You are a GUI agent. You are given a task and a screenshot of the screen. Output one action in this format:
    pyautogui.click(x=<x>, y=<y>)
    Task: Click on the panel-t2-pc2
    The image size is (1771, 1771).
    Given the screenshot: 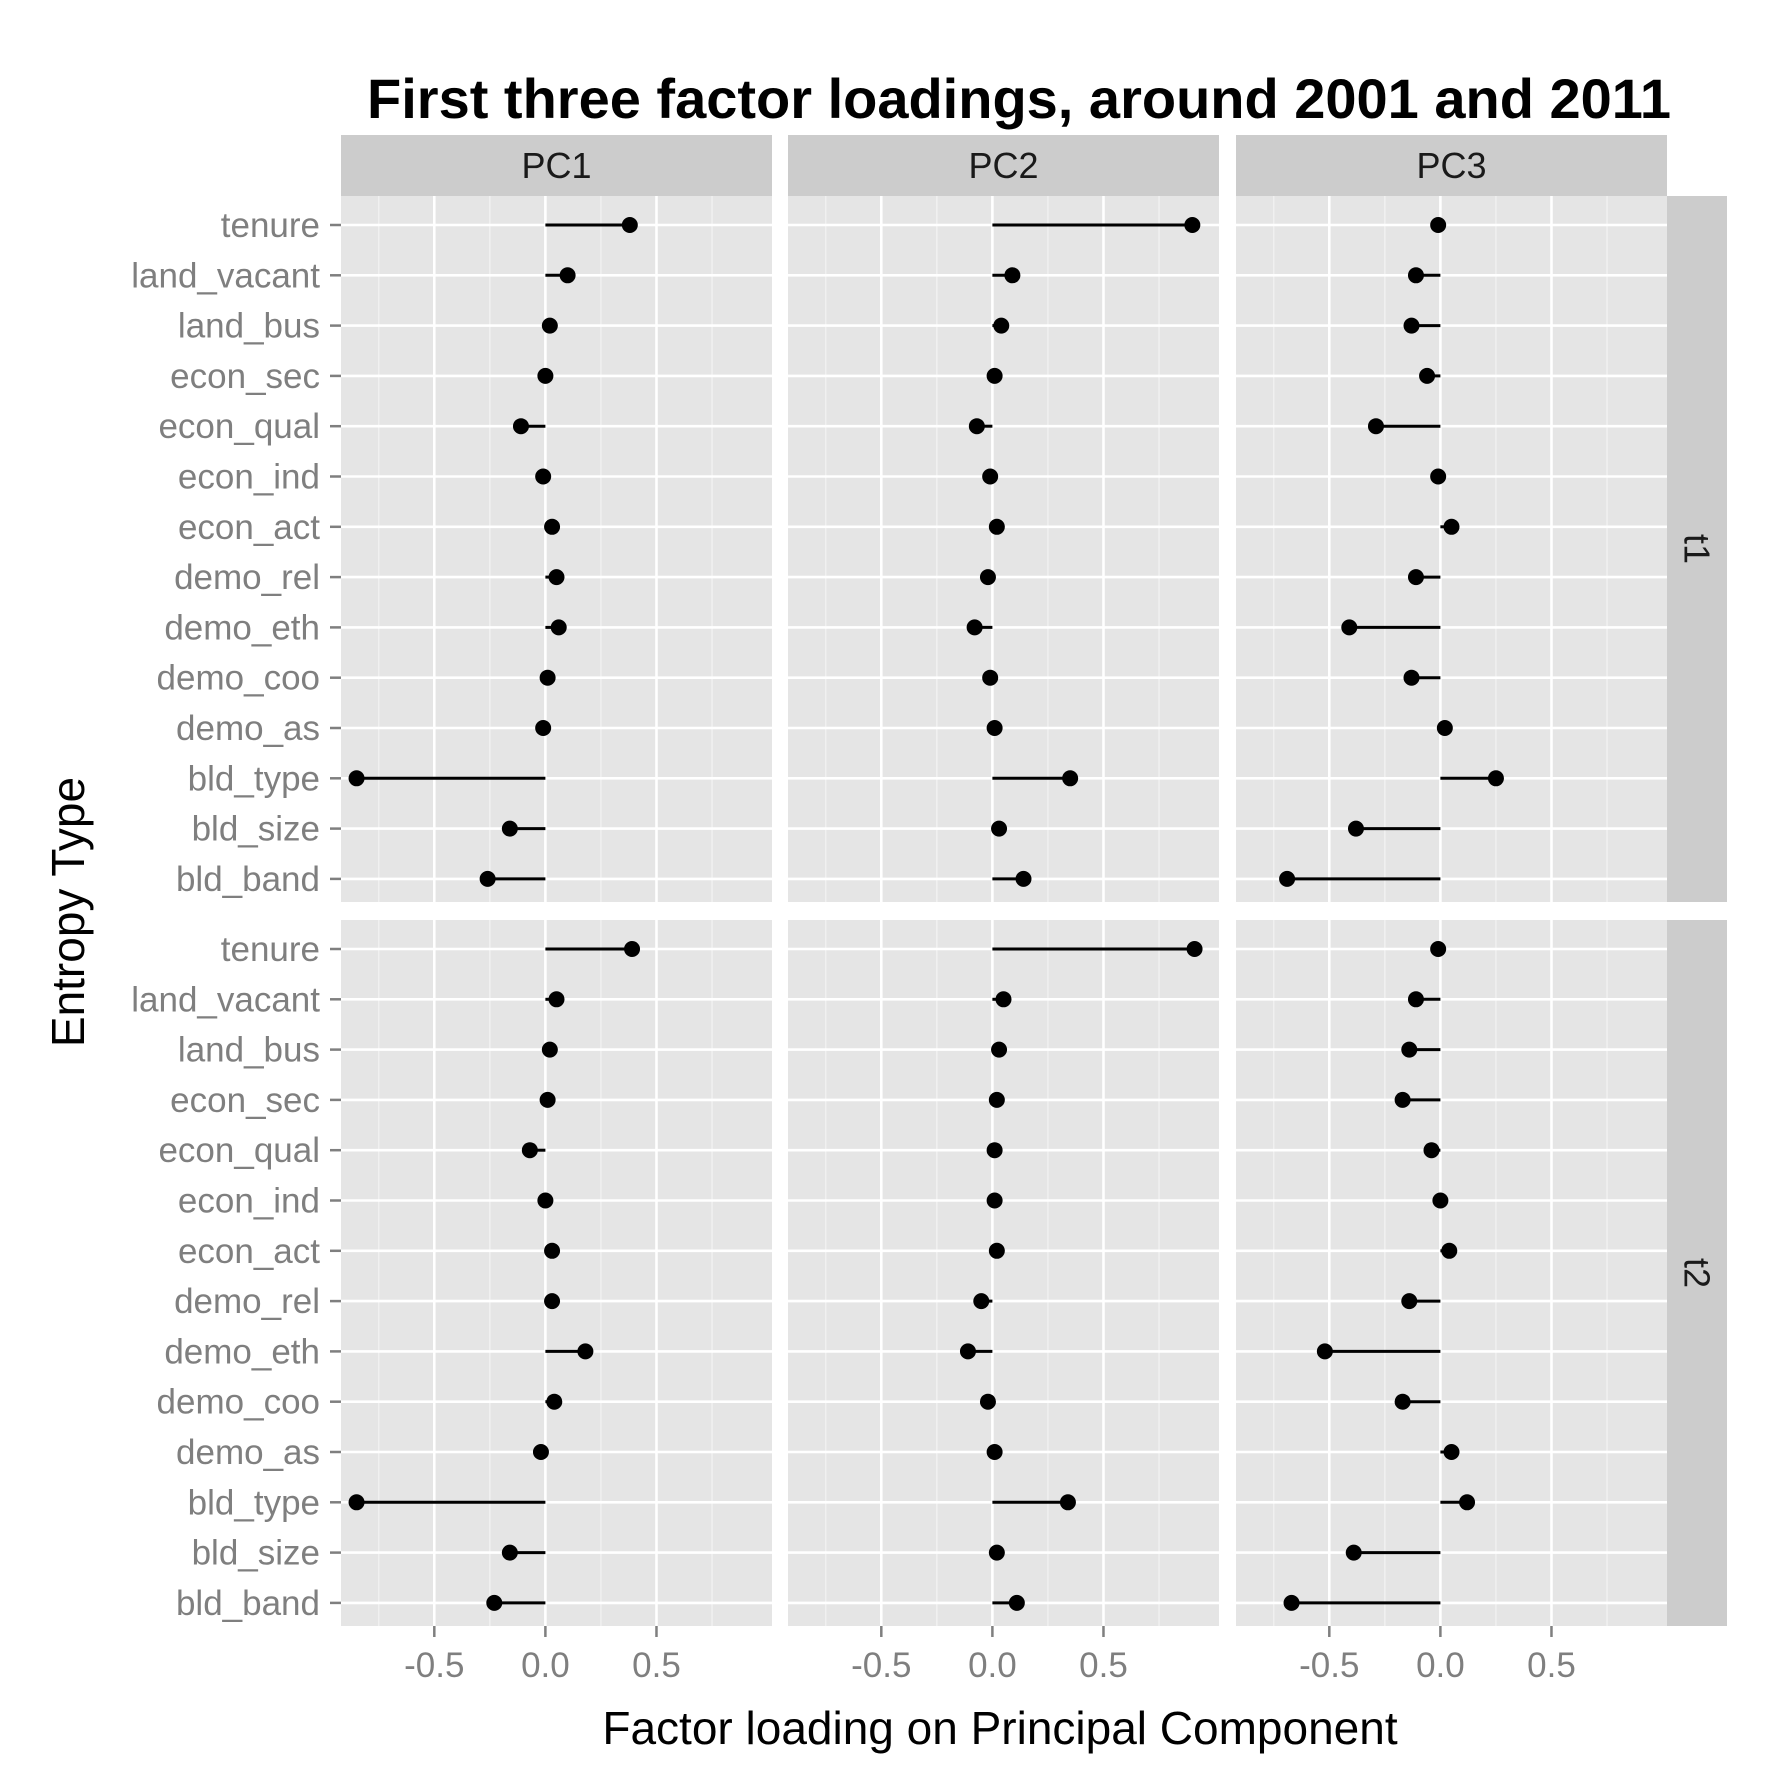 What is the action you would take?
    pyautogui.click(x=1003, y=1273)
    